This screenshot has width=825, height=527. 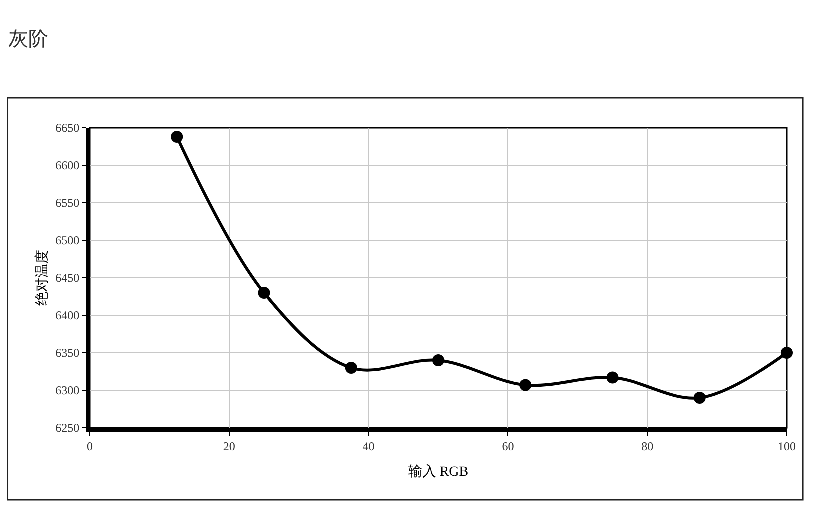 I want to click on y-tick-label: 6350, so click(x=68, y=353).